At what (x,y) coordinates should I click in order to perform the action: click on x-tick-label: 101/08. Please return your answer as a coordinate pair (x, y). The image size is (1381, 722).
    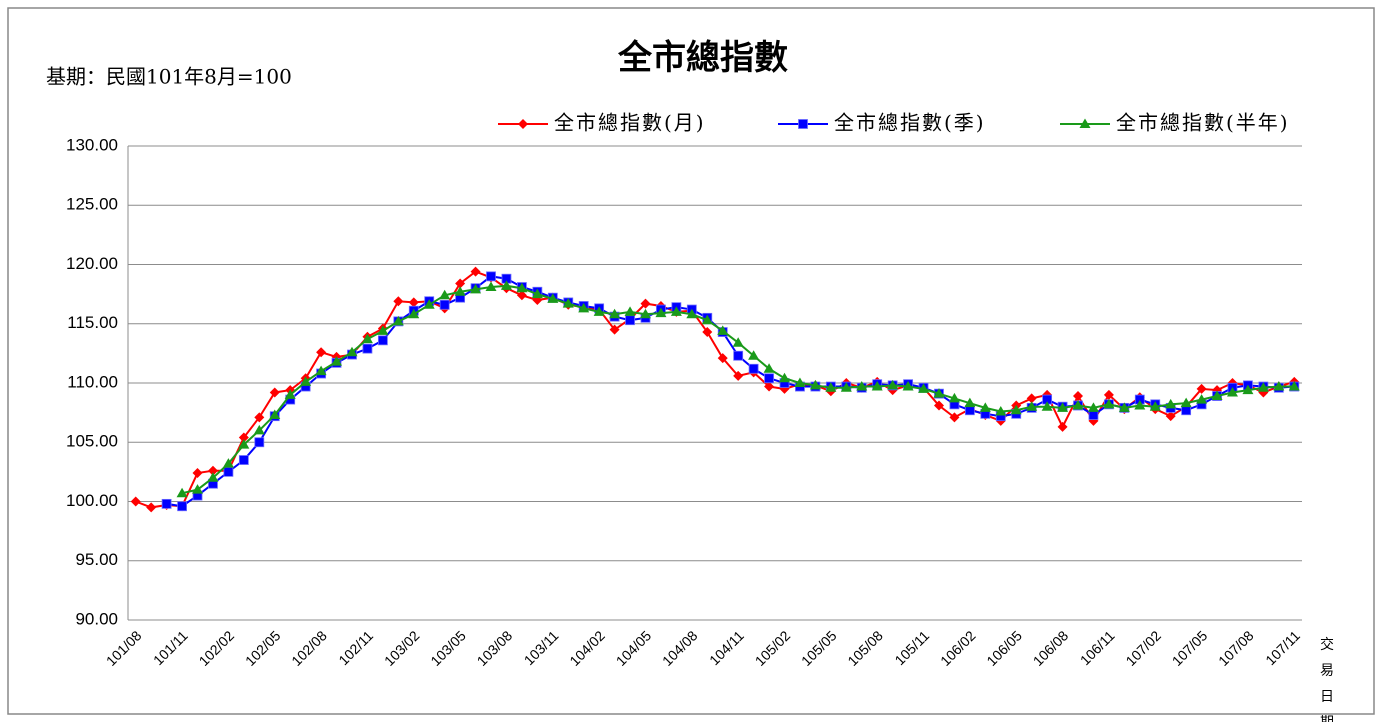
    Looking at the image, I should click on (124, 648).